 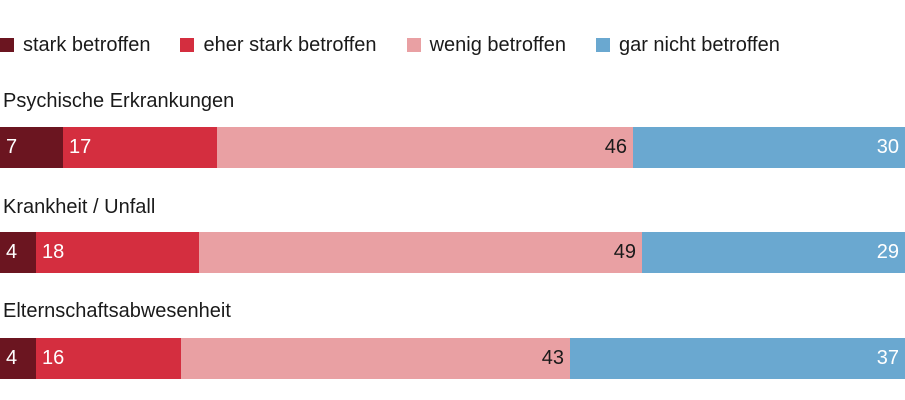 What do you see at coordinates (117, 311) in the screenshot?
I see `category-label: Elternschaftsabwesenheit` at bounding box center [117, 311].